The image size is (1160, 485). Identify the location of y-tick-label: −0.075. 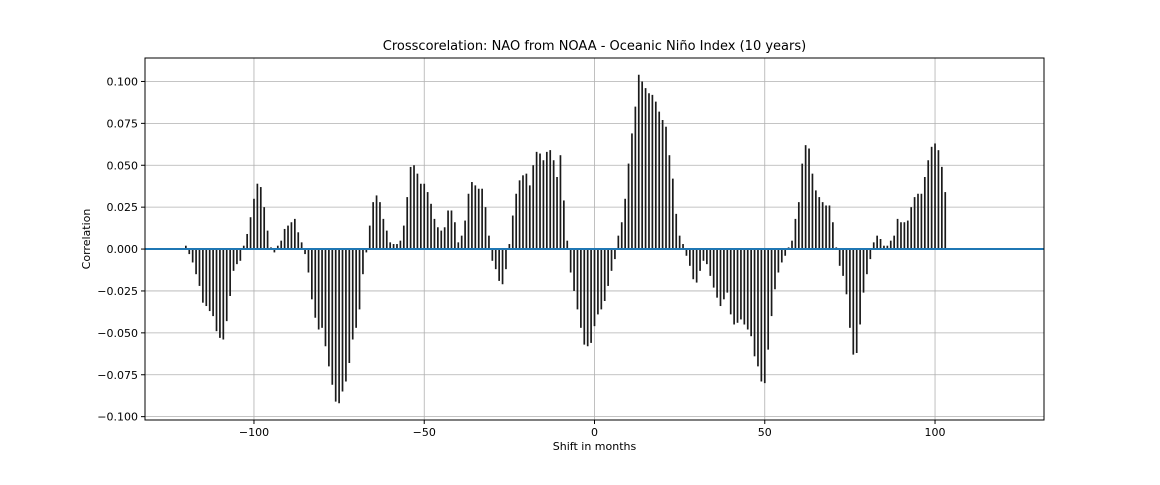
(117, 375).